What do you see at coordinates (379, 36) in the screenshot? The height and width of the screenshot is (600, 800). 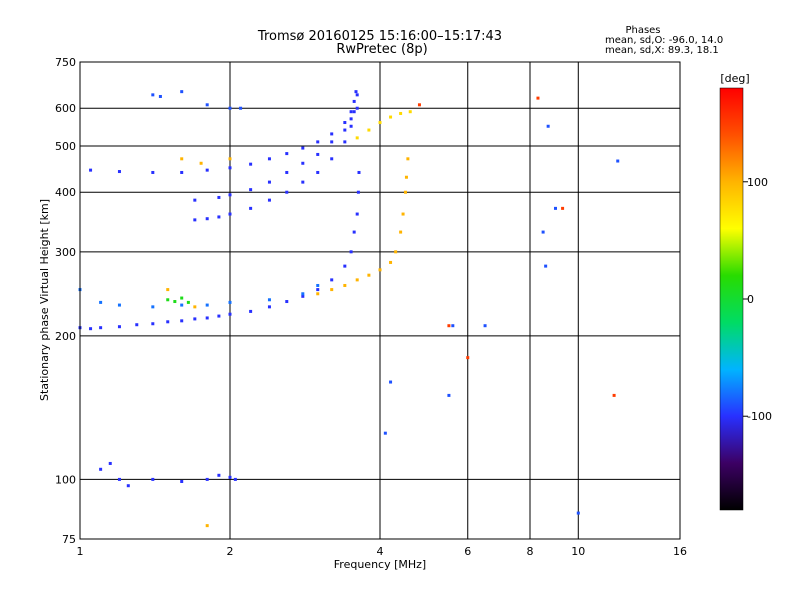 I see `chart-title: Tromsø 20160125 15:16:00–15:17:43` at bounding box center [379, 36].